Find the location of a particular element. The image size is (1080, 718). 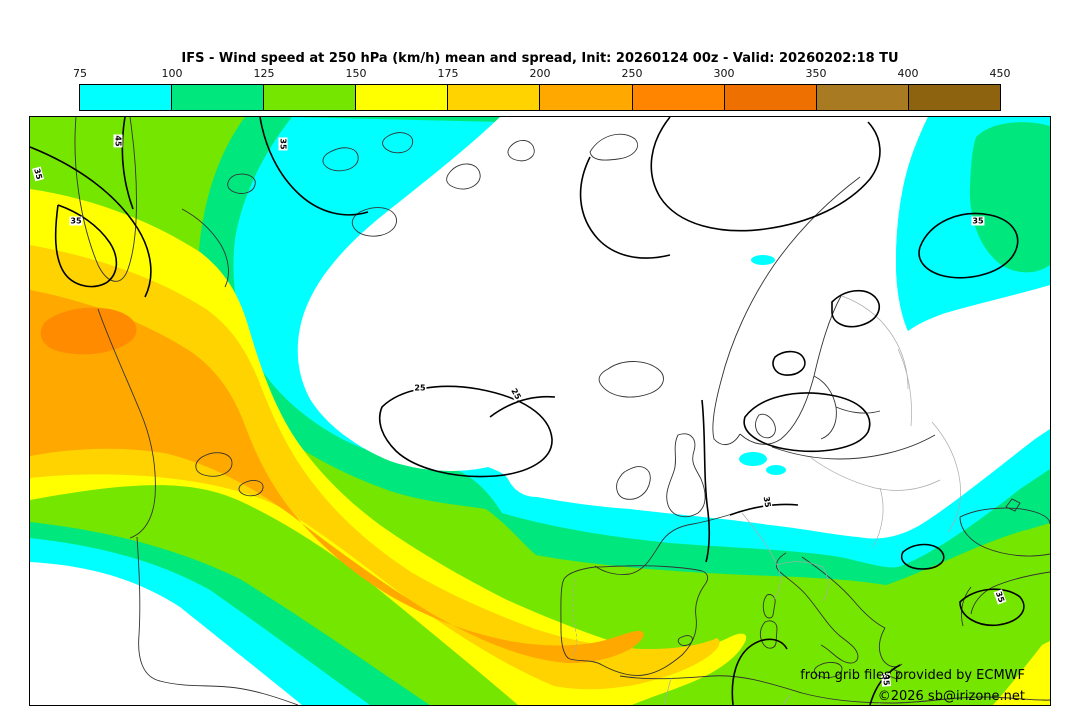

colorbar-tick-label: 250 is located at coordinates (632, 73).